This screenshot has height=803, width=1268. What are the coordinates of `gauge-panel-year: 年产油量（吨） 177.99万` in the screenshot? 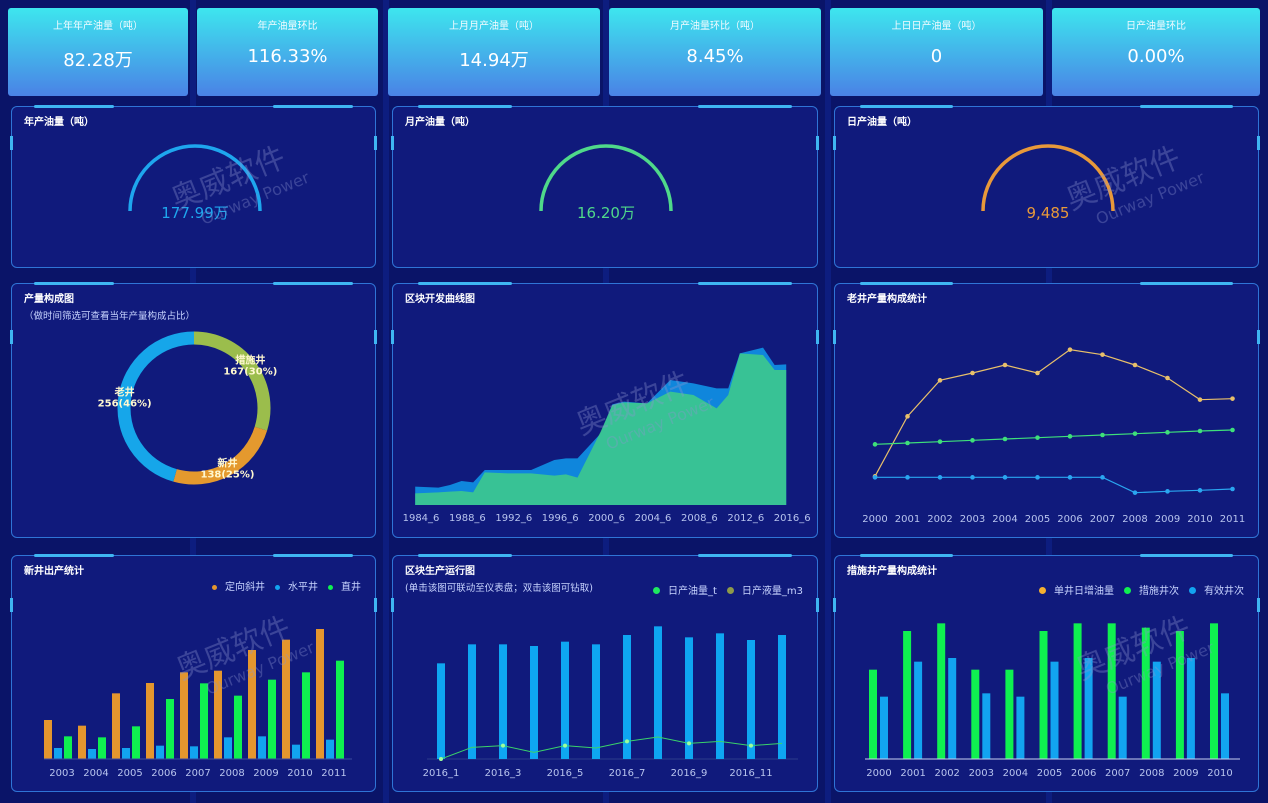 It's located at (193, 186).